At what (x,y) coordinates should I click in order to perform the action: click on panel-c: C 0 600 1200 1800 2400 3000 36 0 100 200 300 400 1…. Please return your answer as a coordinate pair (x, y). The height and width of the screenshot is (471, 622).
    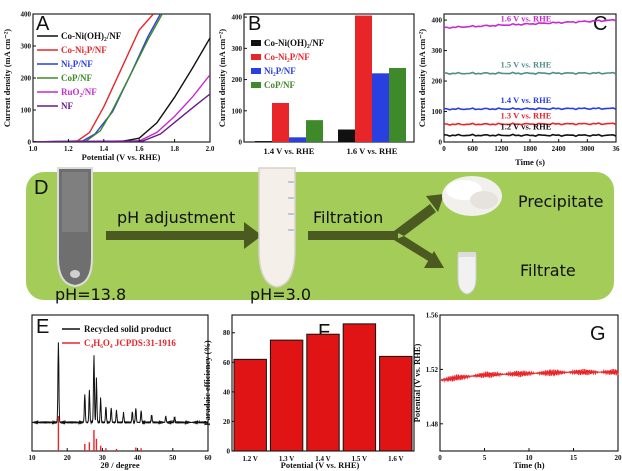
    Looking at the image, I should click on (518, 90).